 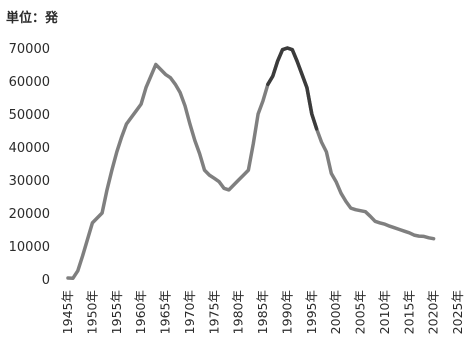 What do you see at coordinates (29, 148) in the screenshot?
I see `y-tick-label: 40000` at bounding box center [29, 148].